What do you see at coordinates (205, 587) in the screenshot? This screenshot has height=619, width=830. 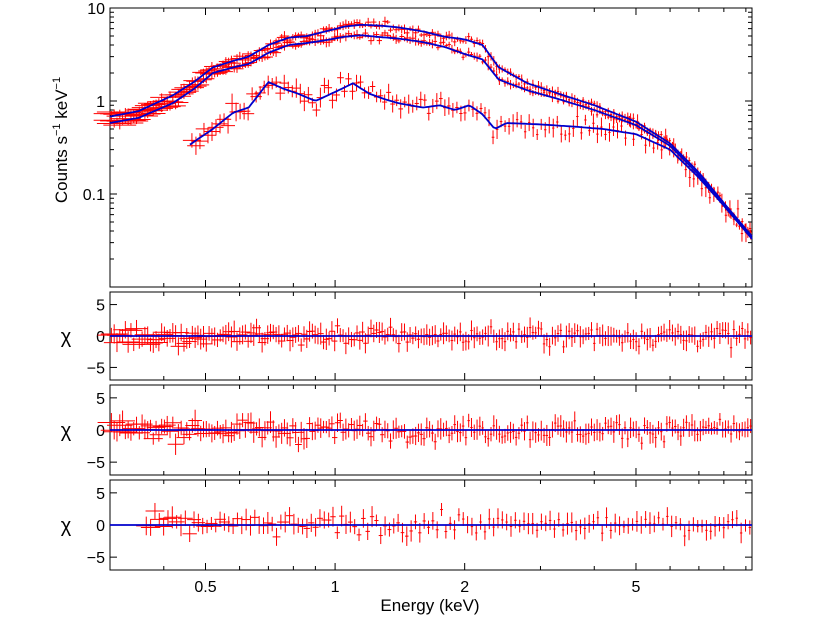 I see `x-tick-label: 0.5` at bounding box center [205, 587].